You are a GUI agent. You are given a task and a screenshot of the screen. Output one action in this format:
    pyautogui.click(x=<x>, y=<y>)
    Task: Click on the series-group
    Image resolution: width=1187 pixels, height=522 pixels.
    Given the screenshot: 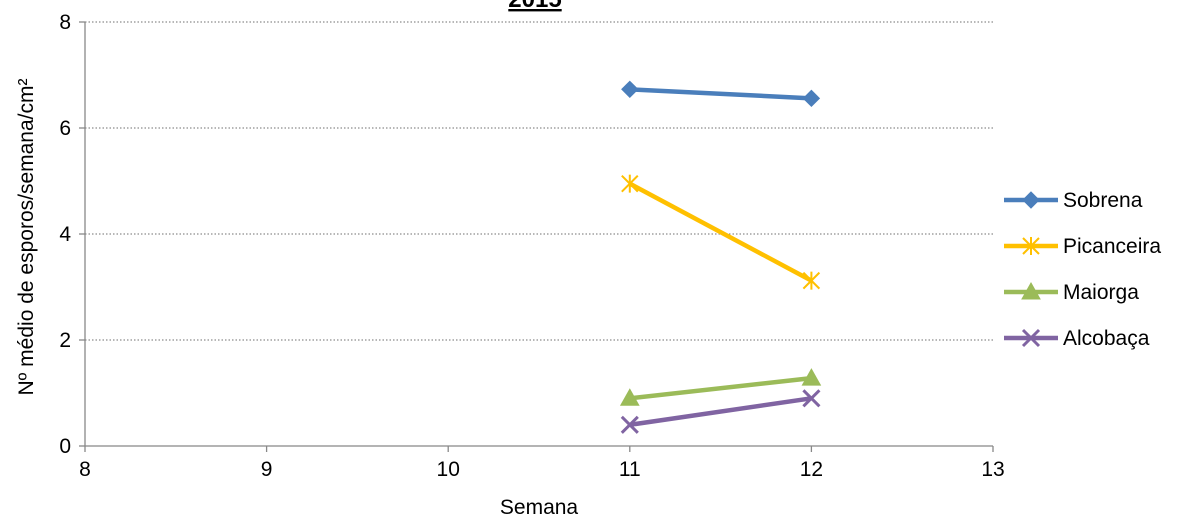 What is the action you would take?
    pyautogui.click(x=720, y=257)
    